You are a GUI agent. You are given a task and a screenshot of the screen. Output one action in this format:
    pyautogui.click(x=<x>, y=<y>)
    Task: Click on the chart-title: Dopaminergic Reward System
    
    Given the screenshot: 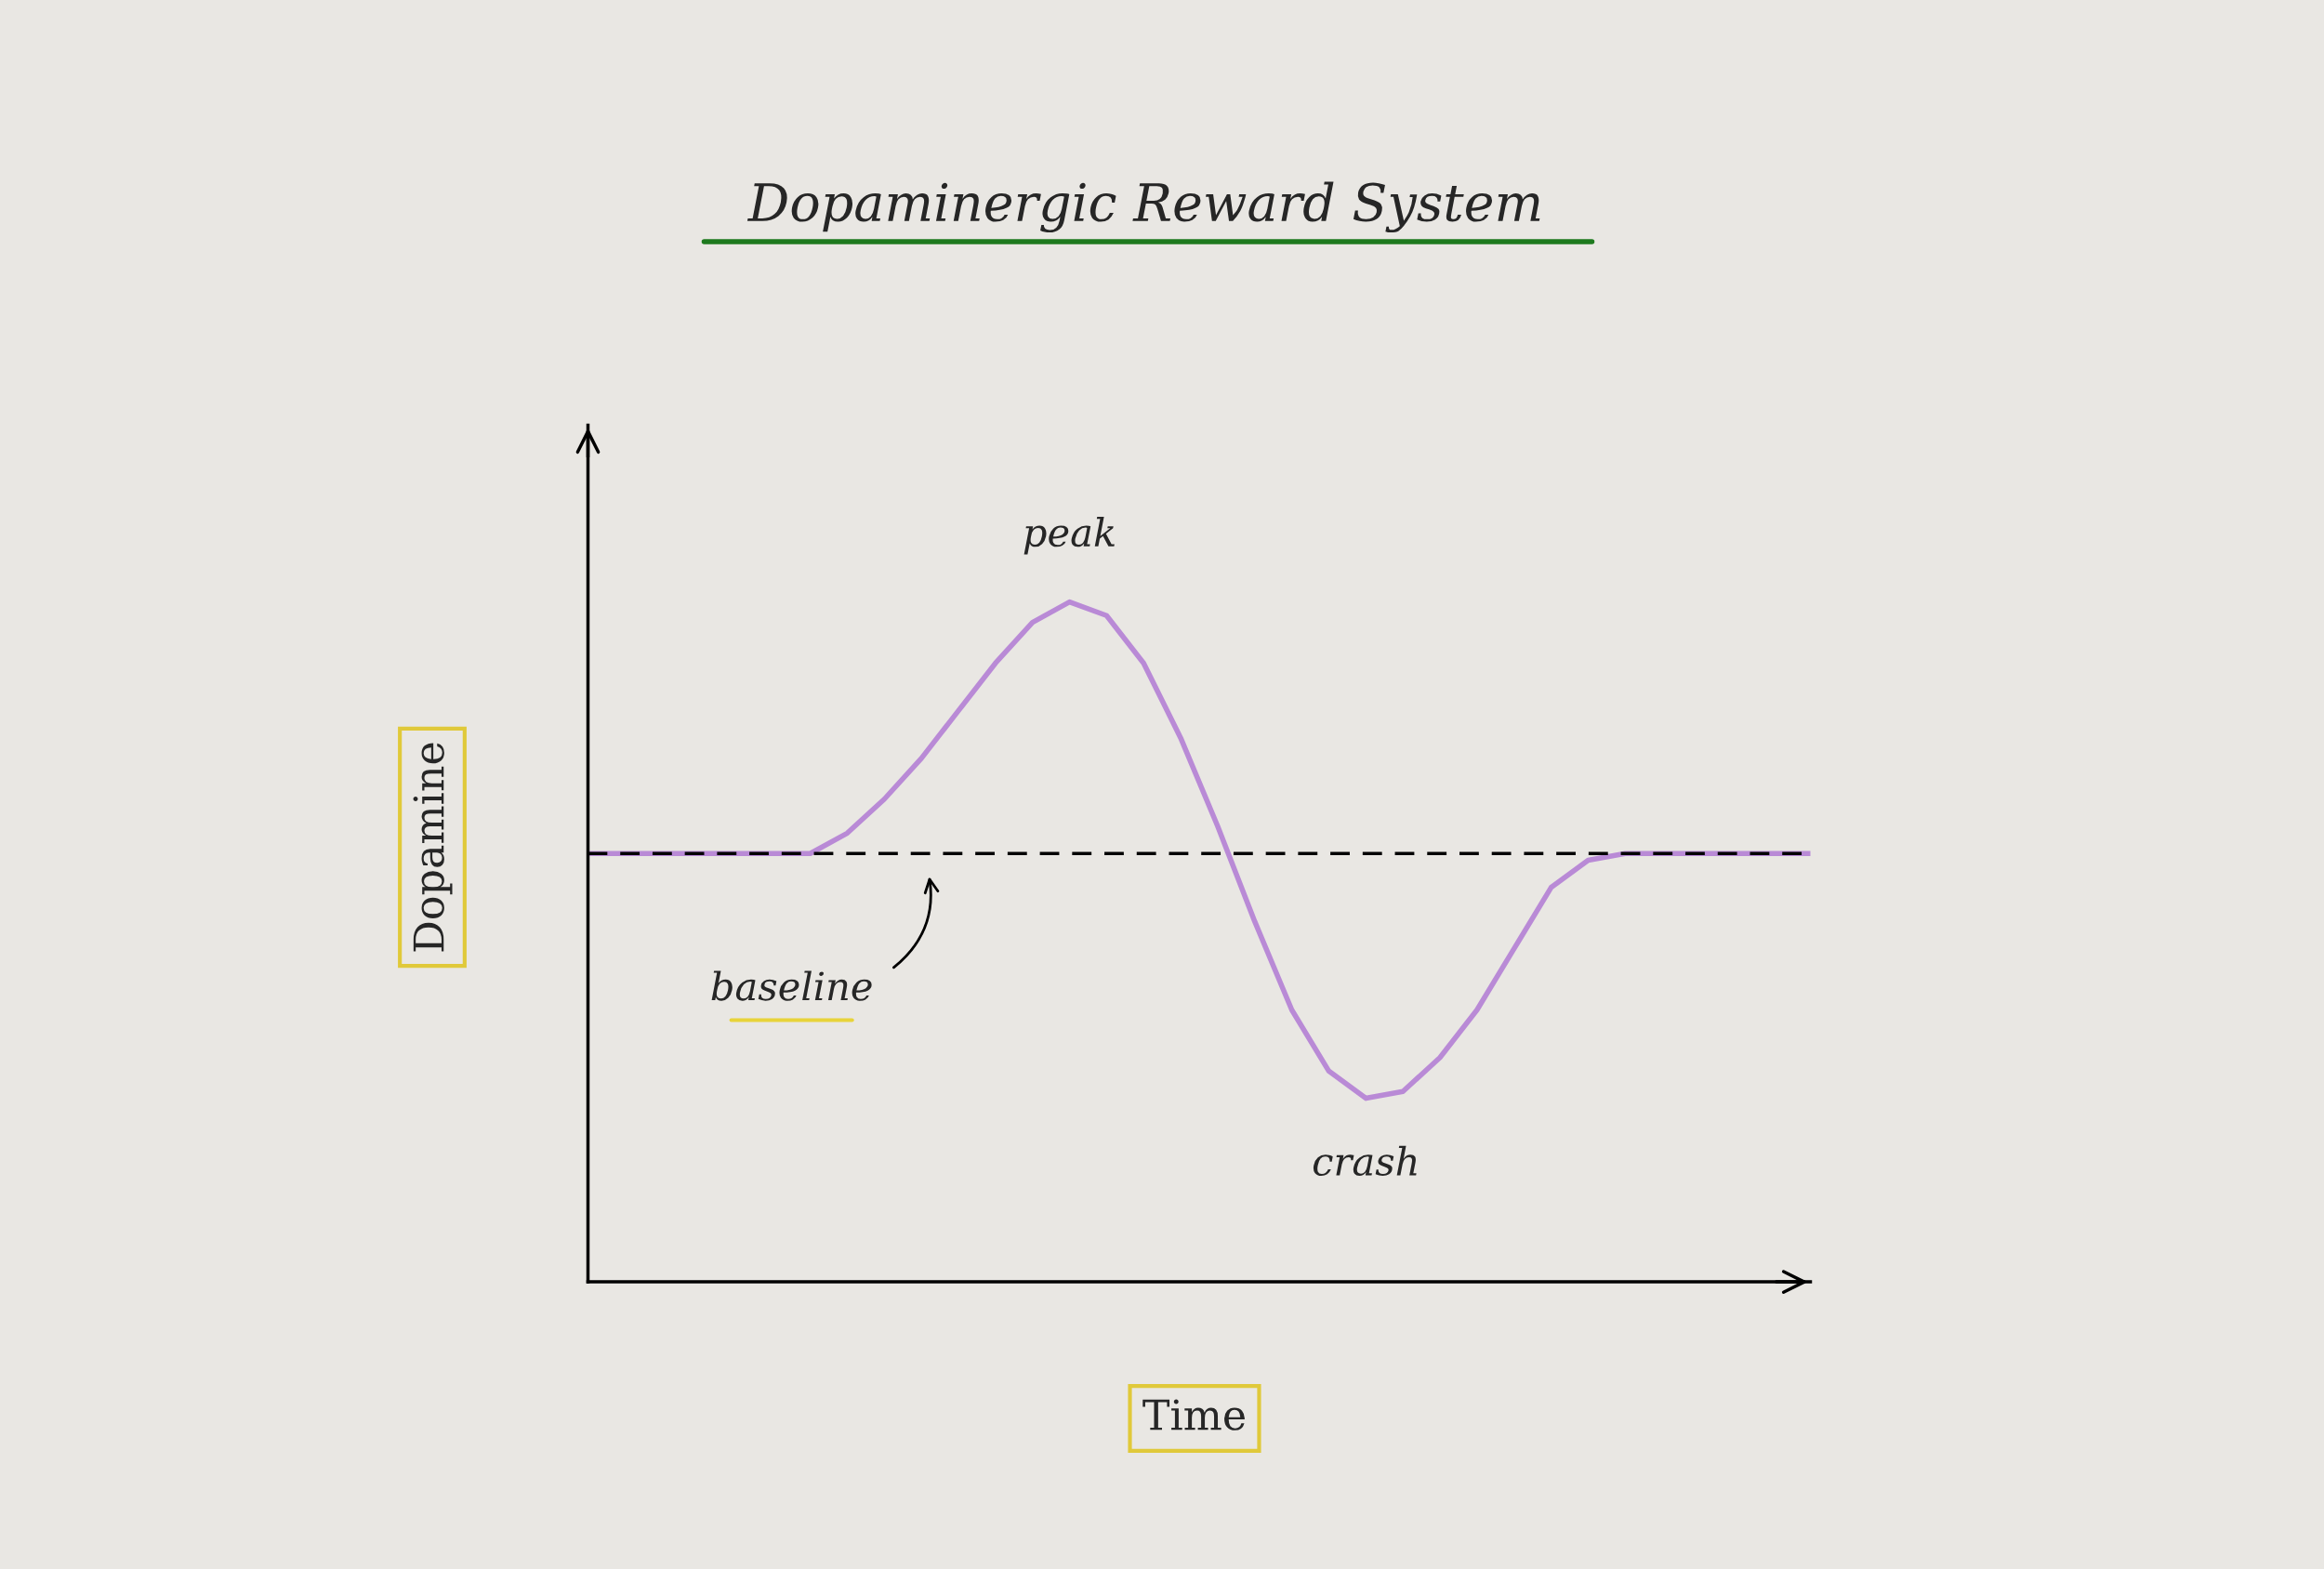 What is the action you would take?
    pyautogui.click(x=1143, y=207)
    